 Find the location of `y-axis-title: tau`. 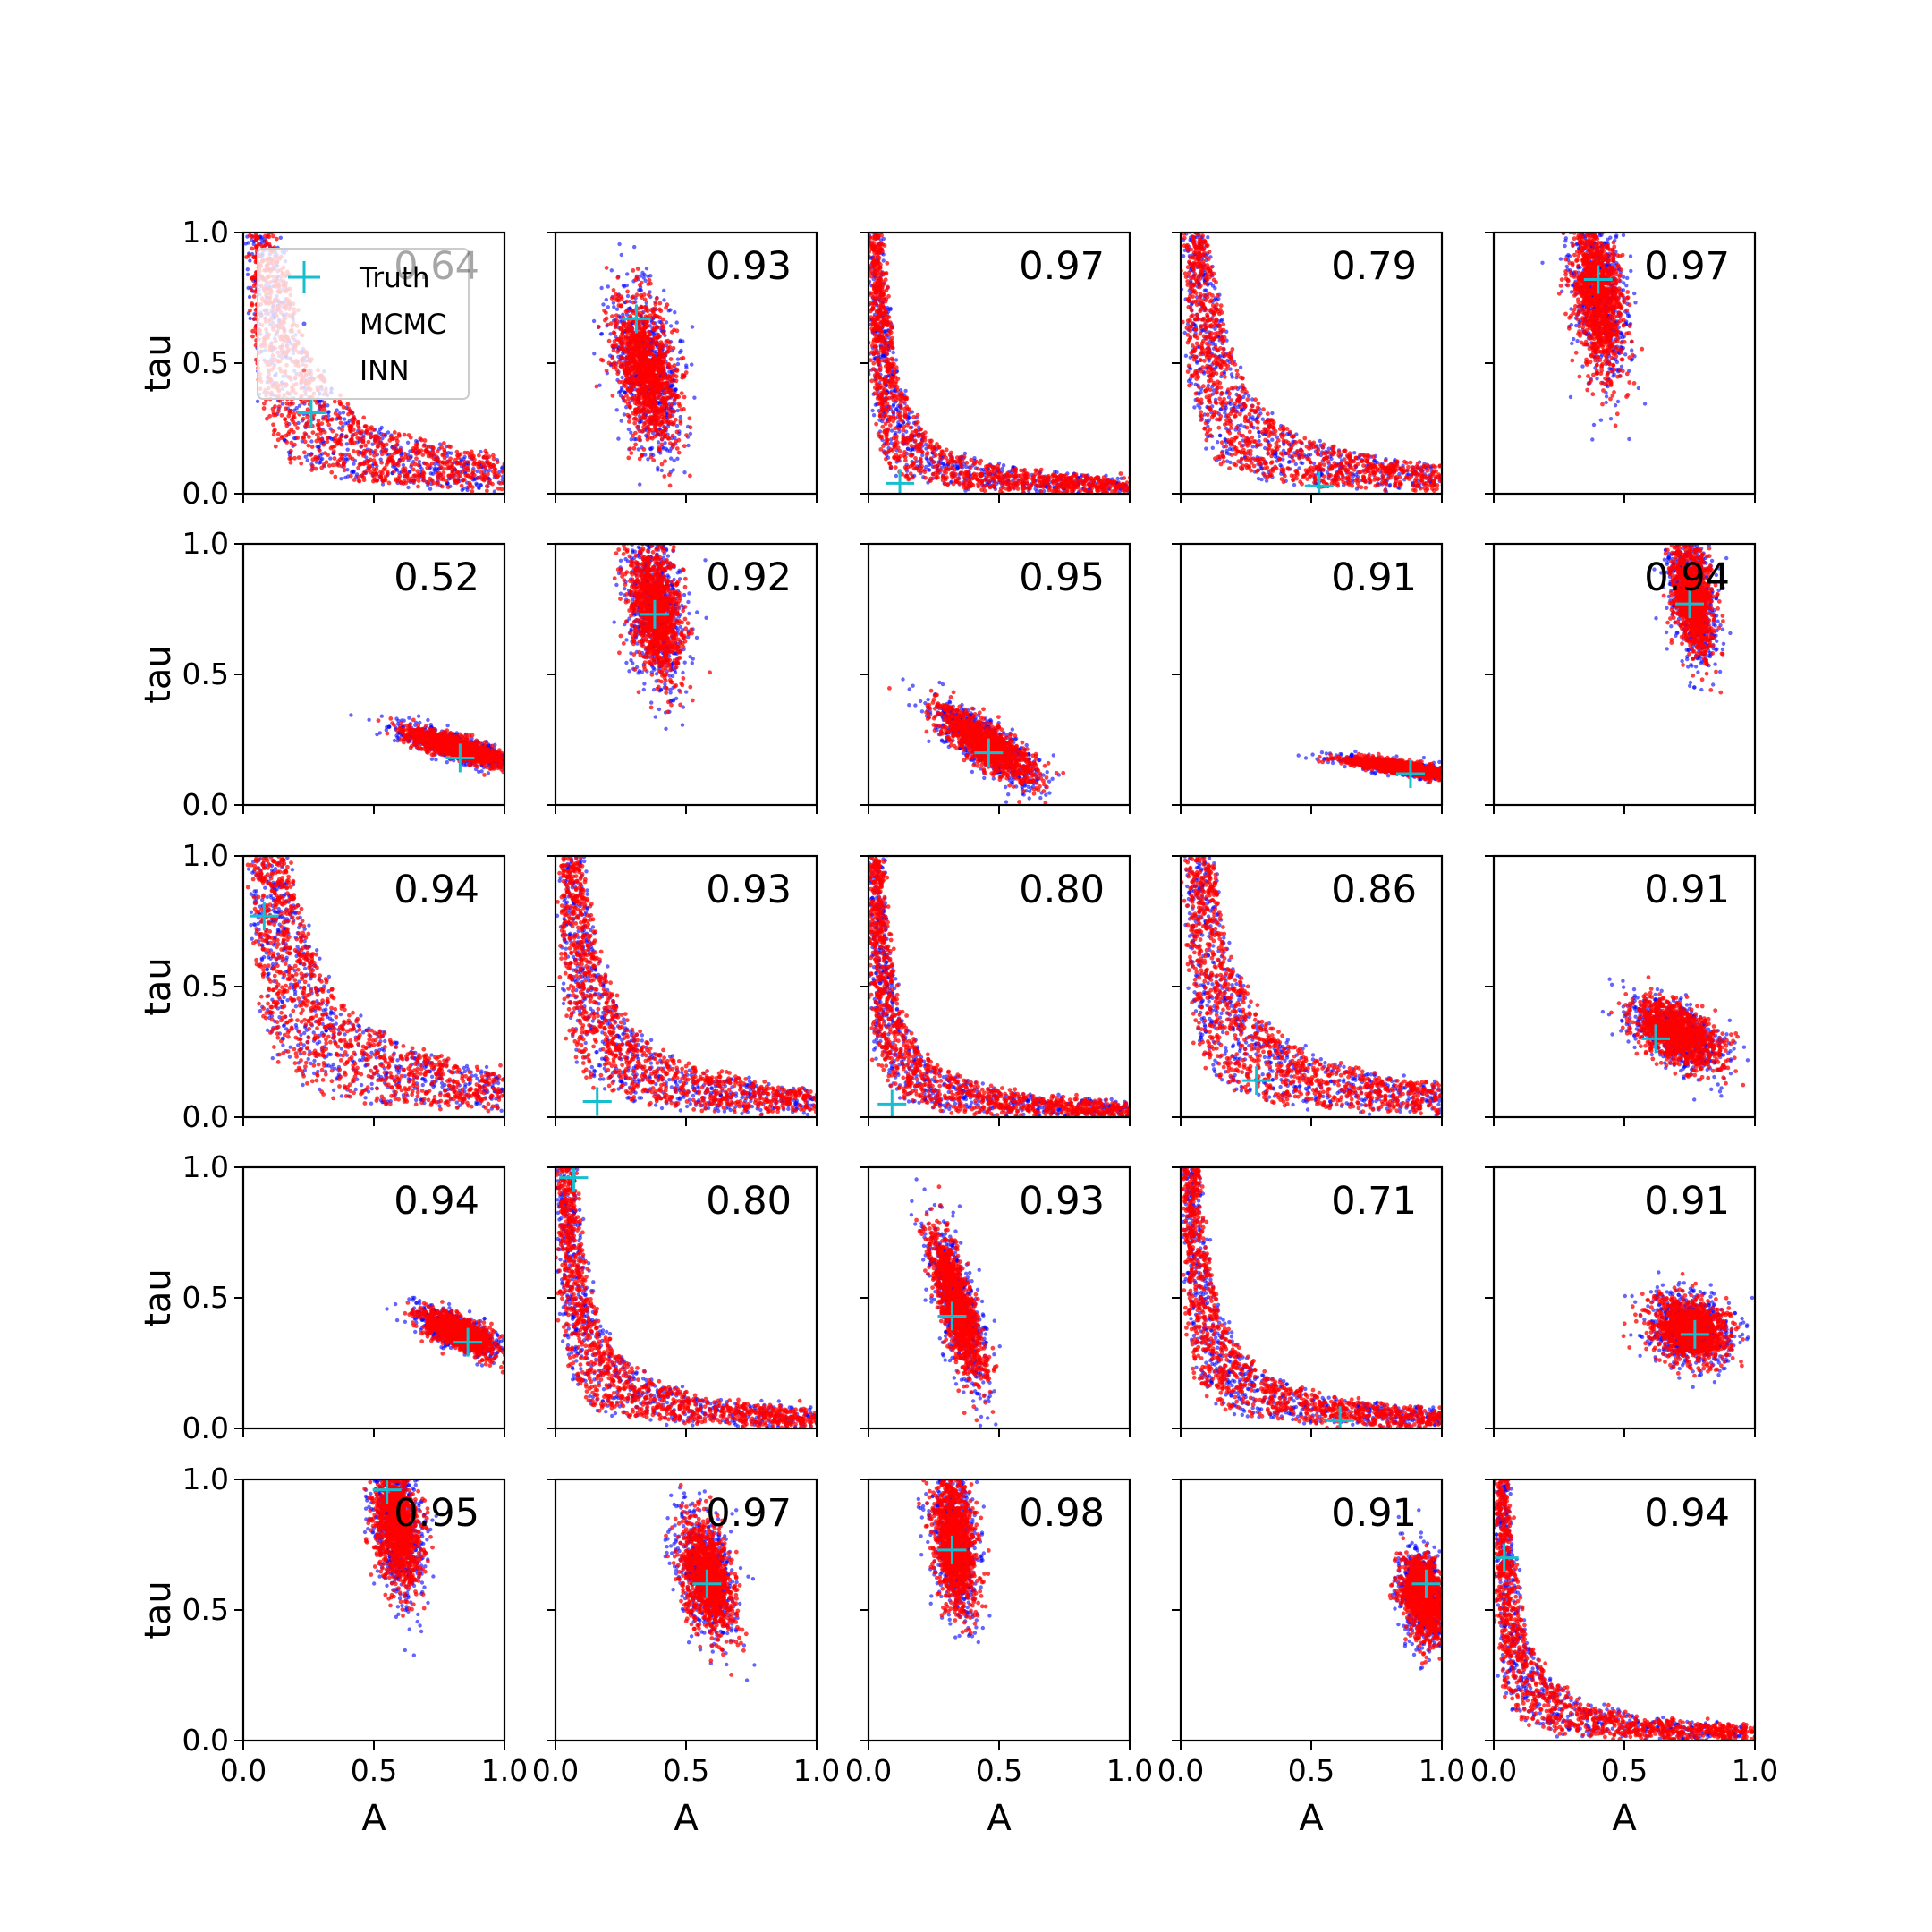

y-axis-title: tau is located at coordinates (158, 363).